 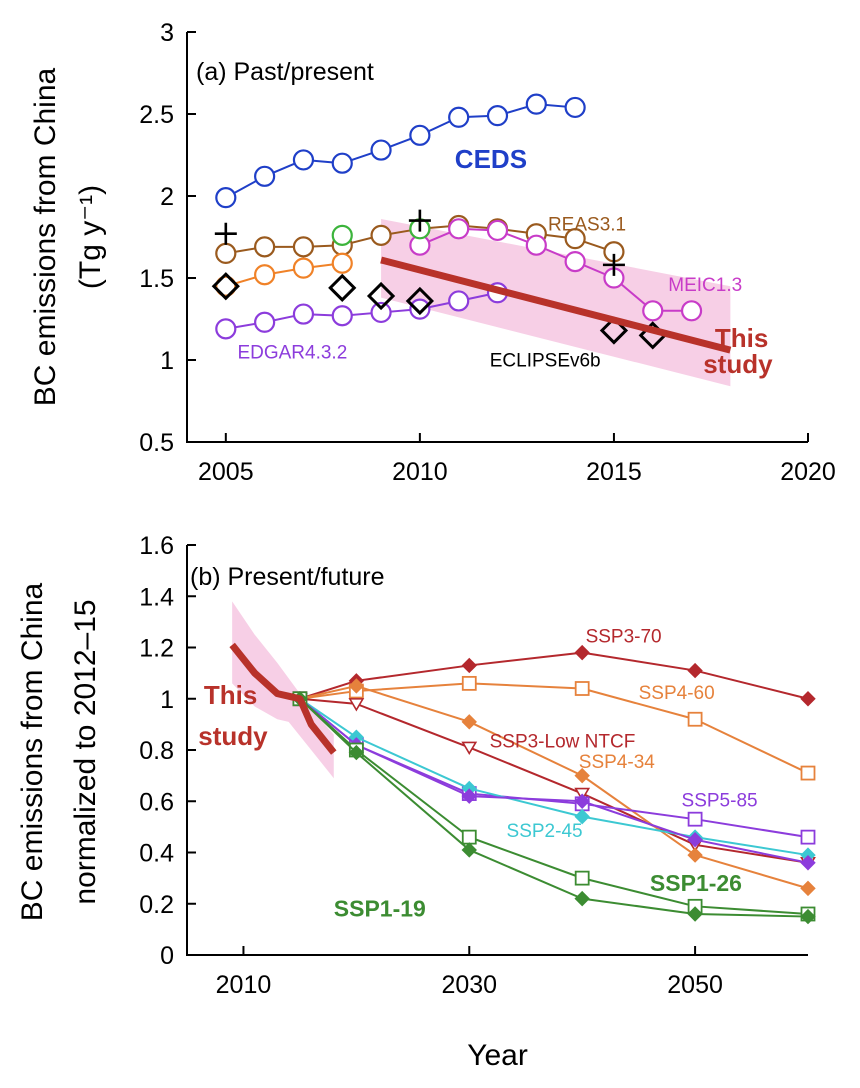 What do you see at coordinates (167, 33) in the screenshot?
I see `panel-a-y-tick-label: 3` at bounding box center [167, 33].